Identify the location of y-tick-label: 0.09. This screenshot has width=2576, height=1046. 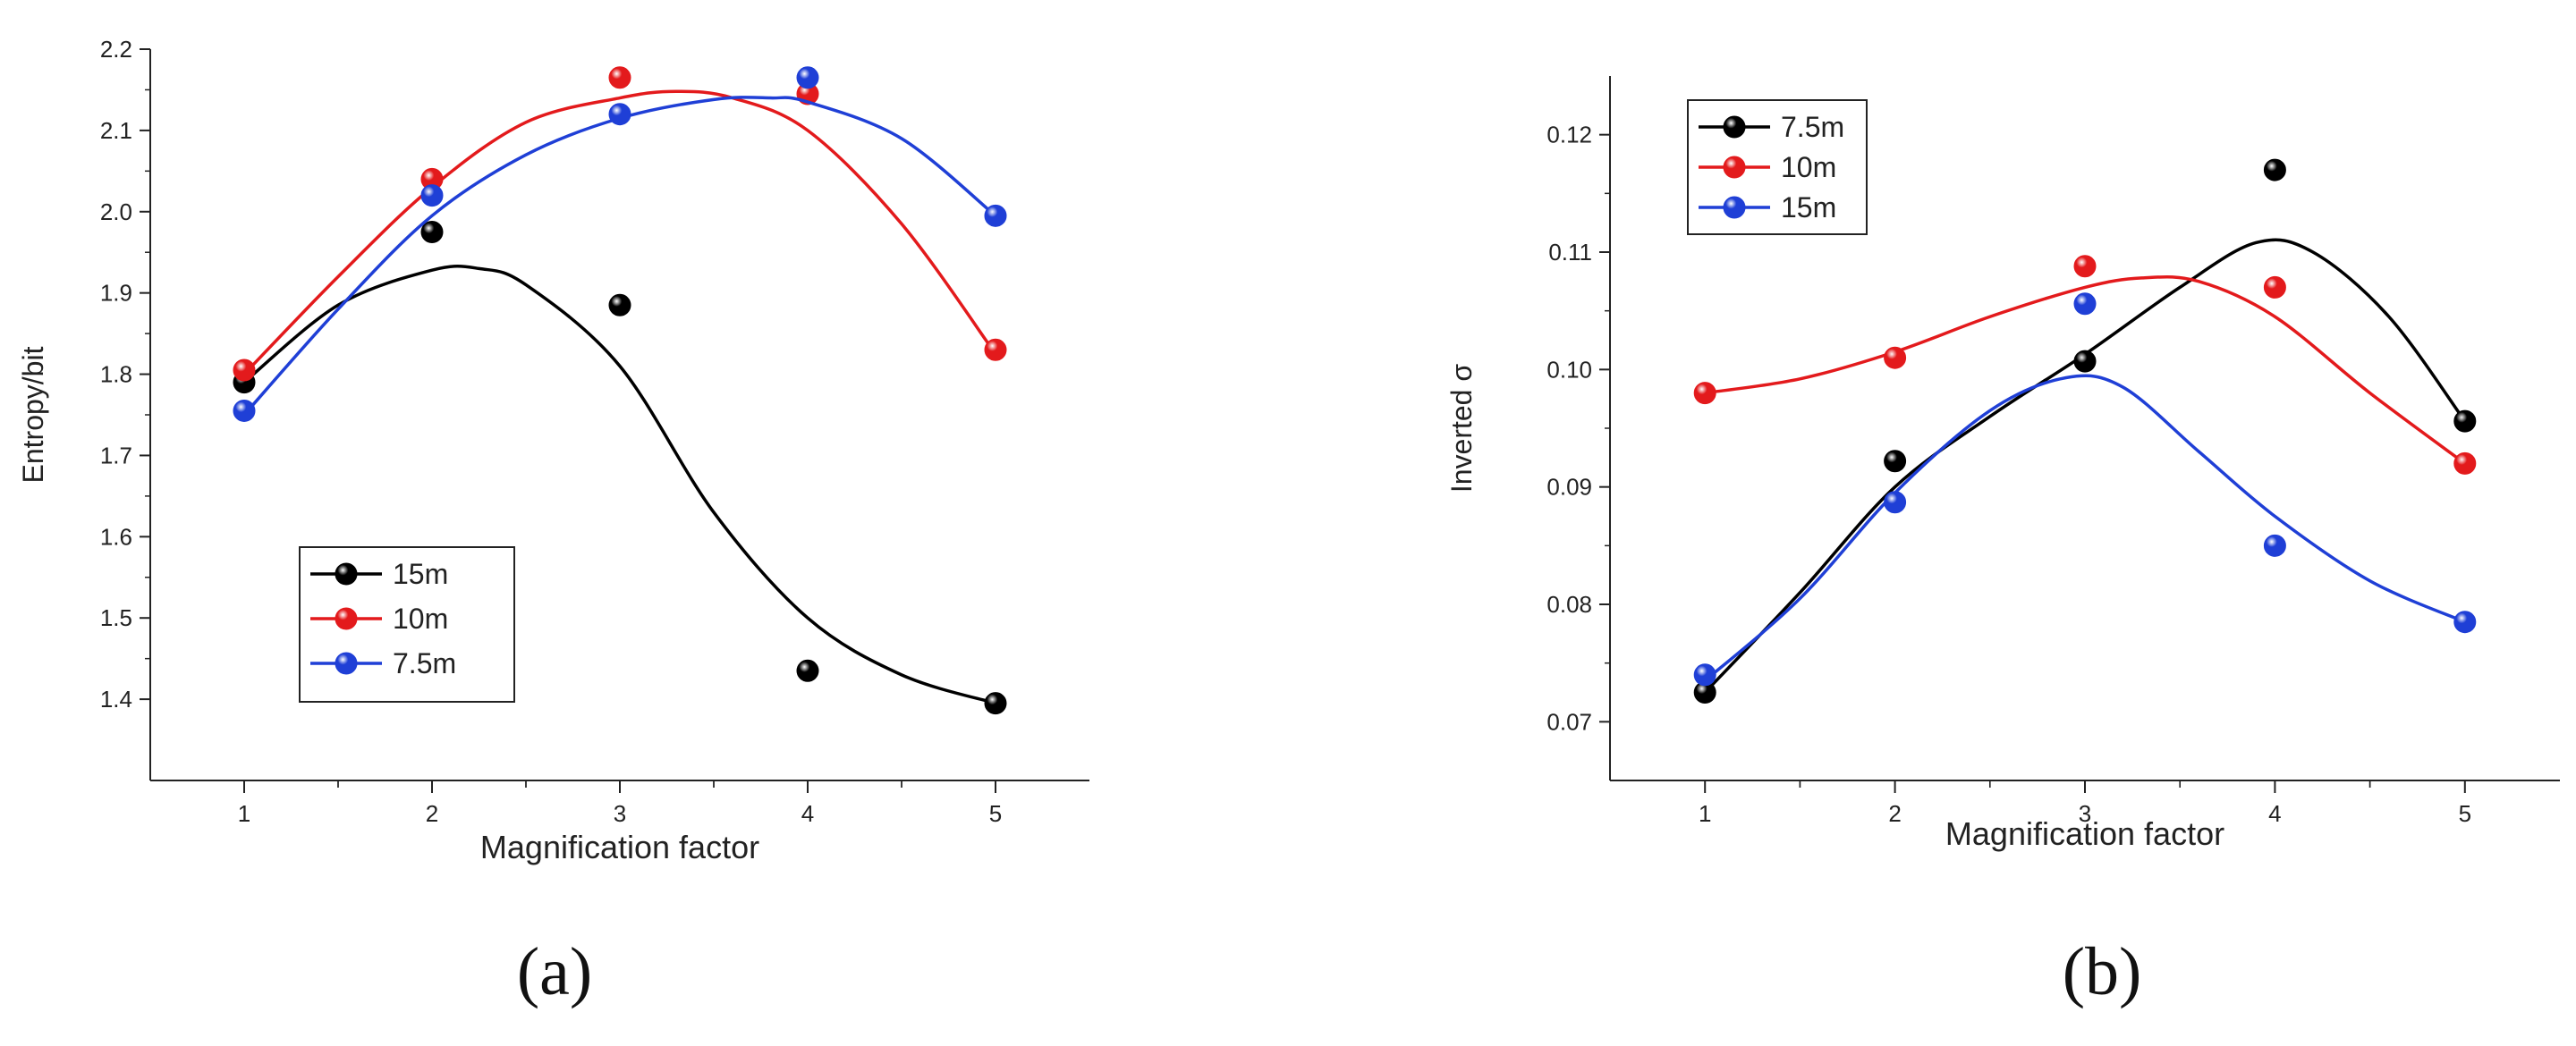
(1569, 487).